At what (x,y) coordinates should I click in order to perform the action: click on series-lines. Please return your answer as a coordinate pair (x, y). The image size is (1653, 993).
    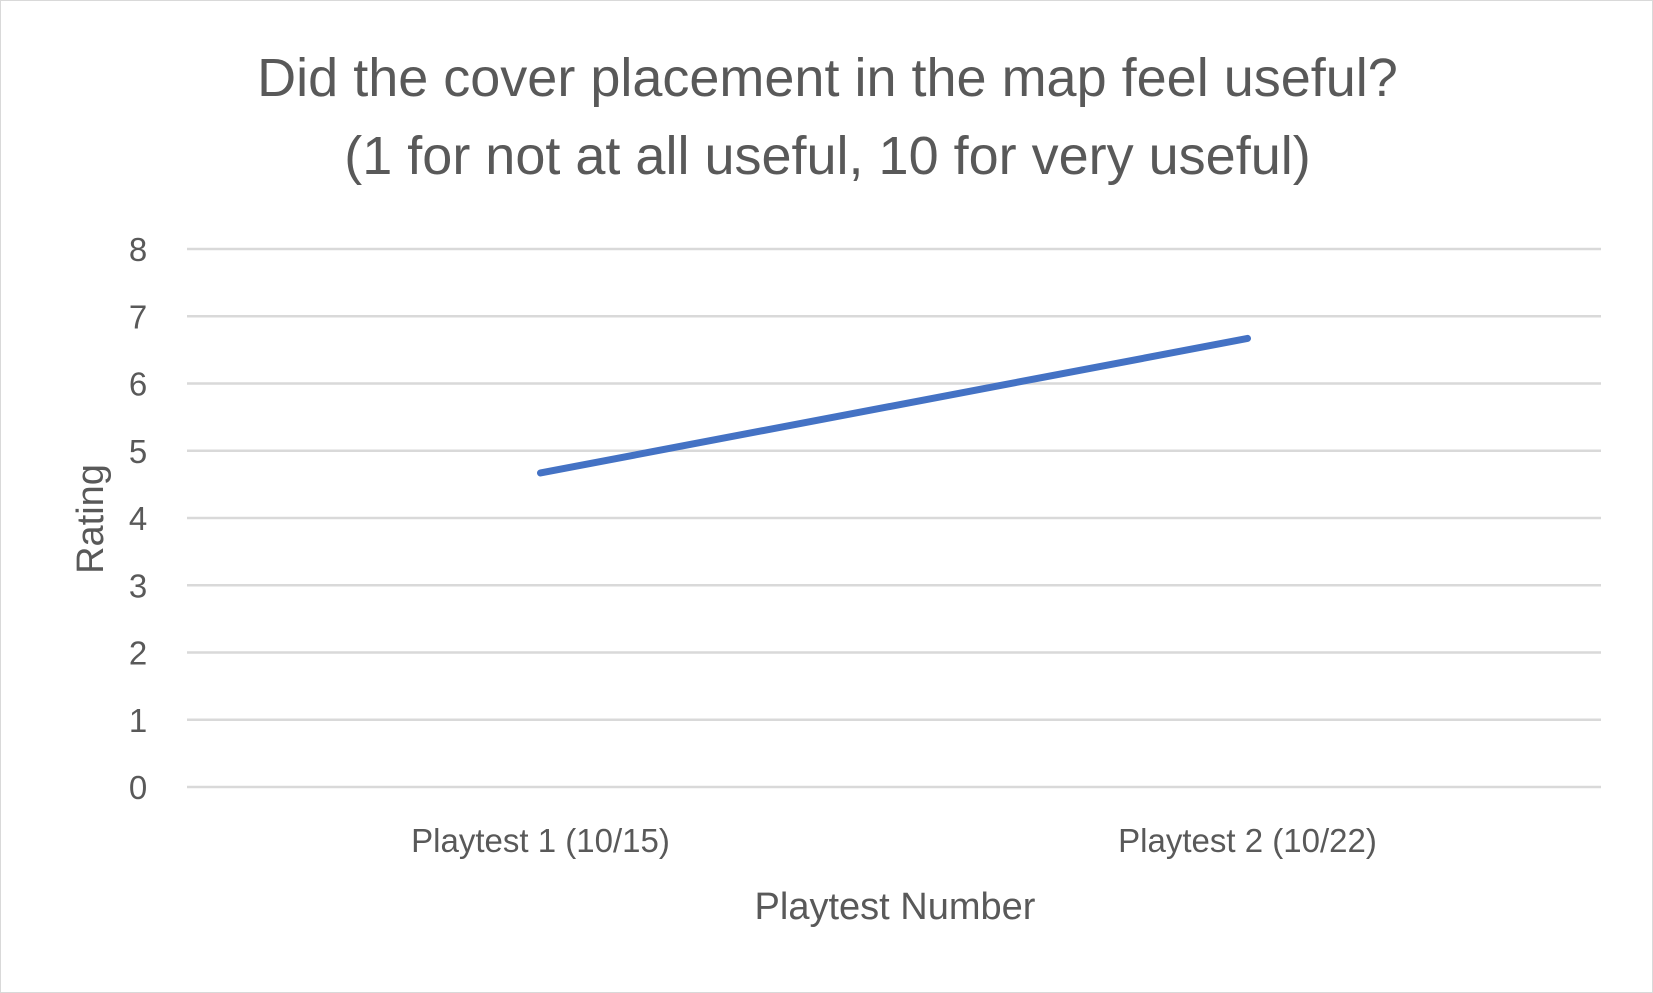
    Looking at the image, I should click on (894, 405).